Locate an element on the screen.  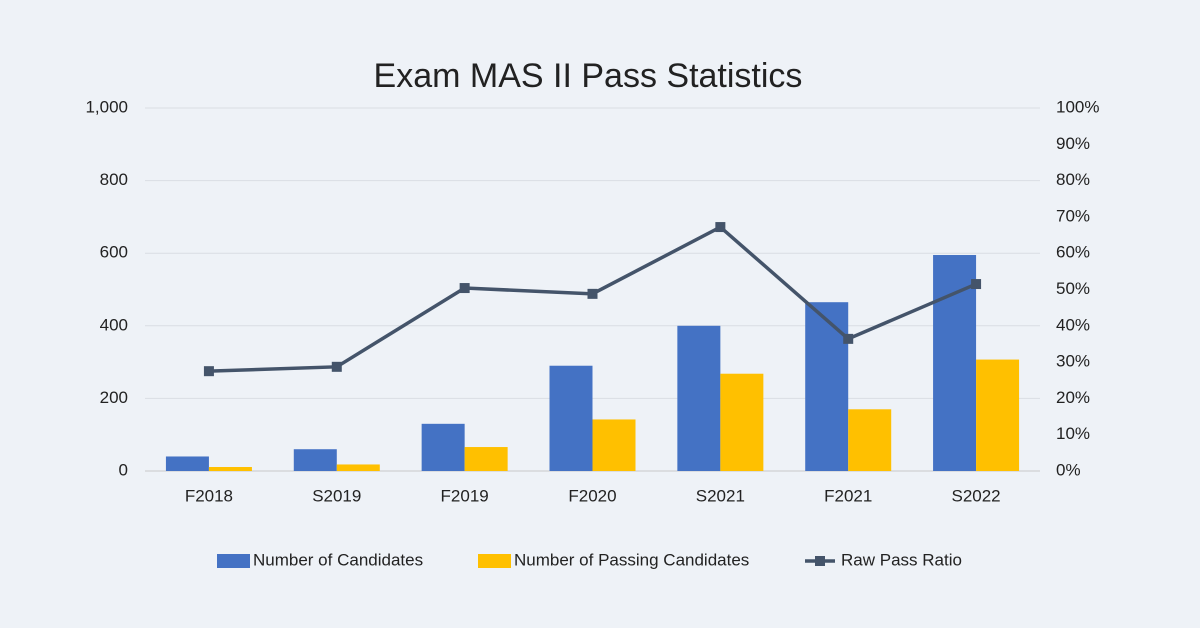
x-tick-label: F2021 is located at coordinates (848, 495).